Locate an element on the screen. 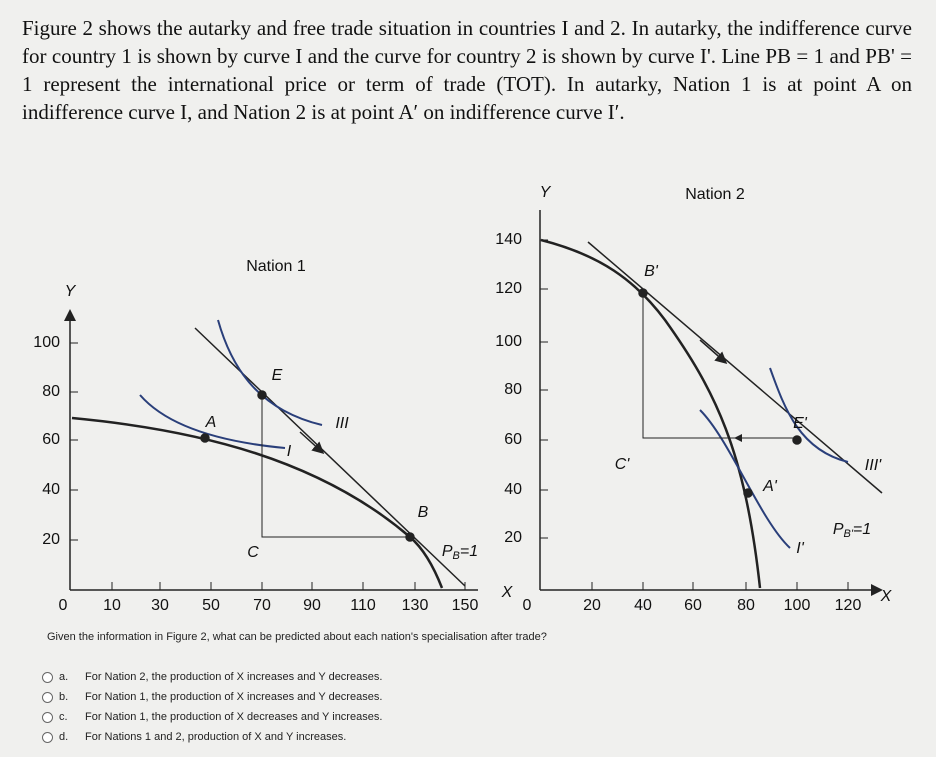  x-tick-label: 90 is located at coordinates (312, 605).